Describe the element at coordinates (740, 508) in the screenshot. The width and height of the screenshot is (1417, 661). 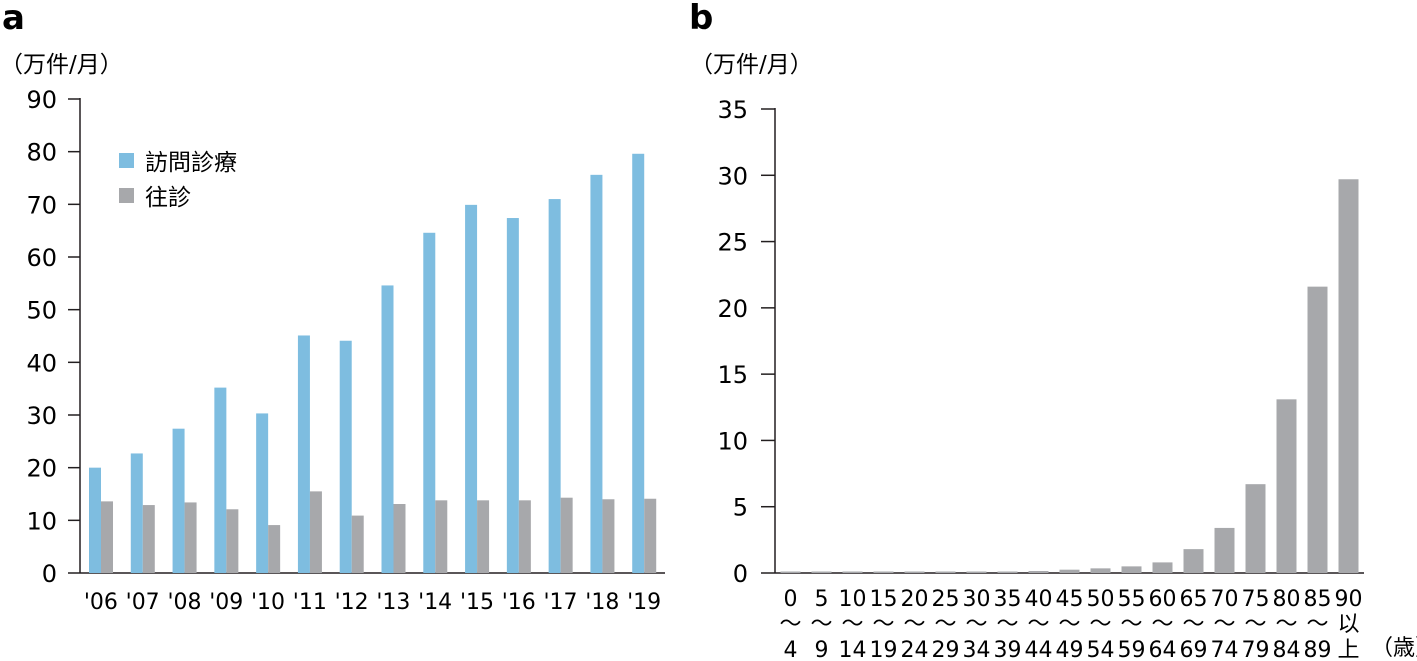
I see `y-tick-label-b: 5` at that location.